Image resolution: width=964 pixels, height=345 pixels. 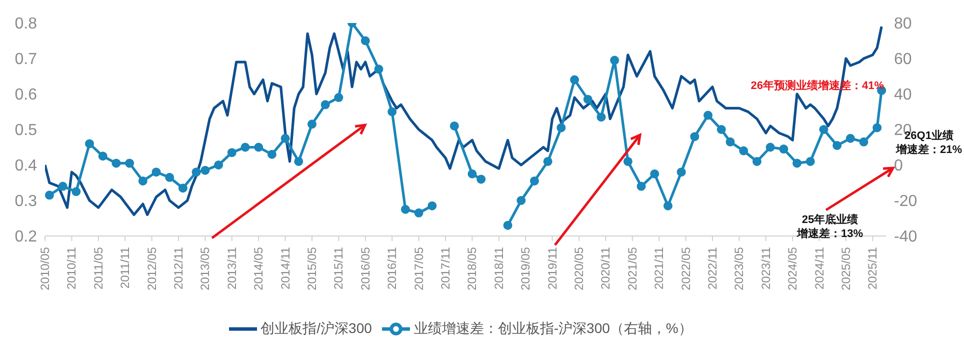 I want to click on y-tick-label: 0.4, so click(x=26, y=166).